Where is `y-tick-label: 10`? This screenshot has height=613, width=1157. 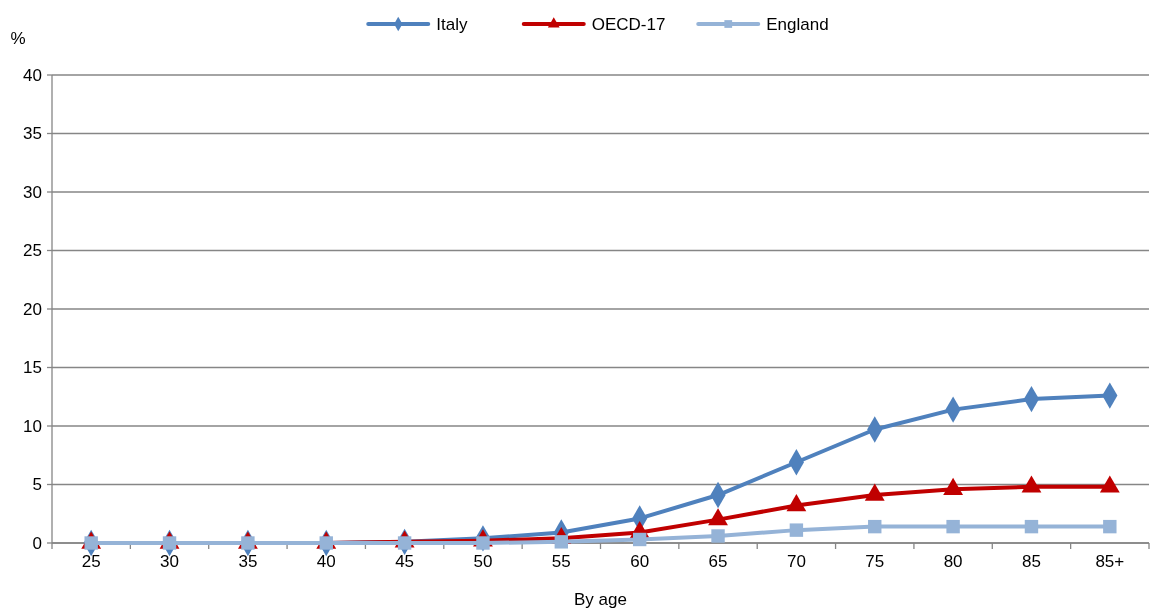 y-tick-label: 10 is located at coordinates (32, 426).